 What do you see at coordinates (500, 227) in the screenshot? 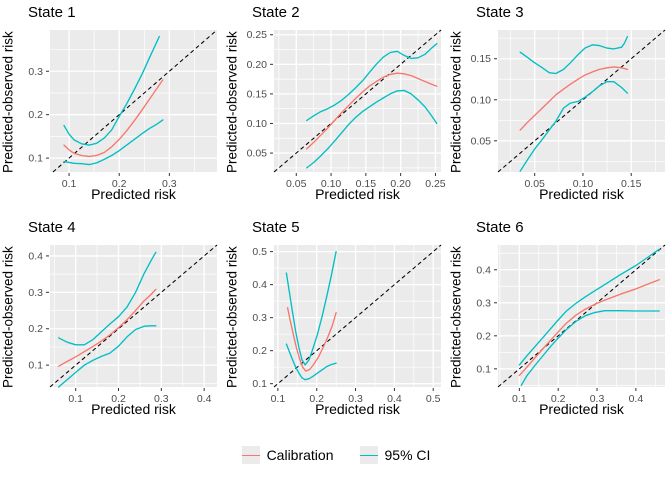
I see `panel-title: State 6` at bounding box center [500, 227].